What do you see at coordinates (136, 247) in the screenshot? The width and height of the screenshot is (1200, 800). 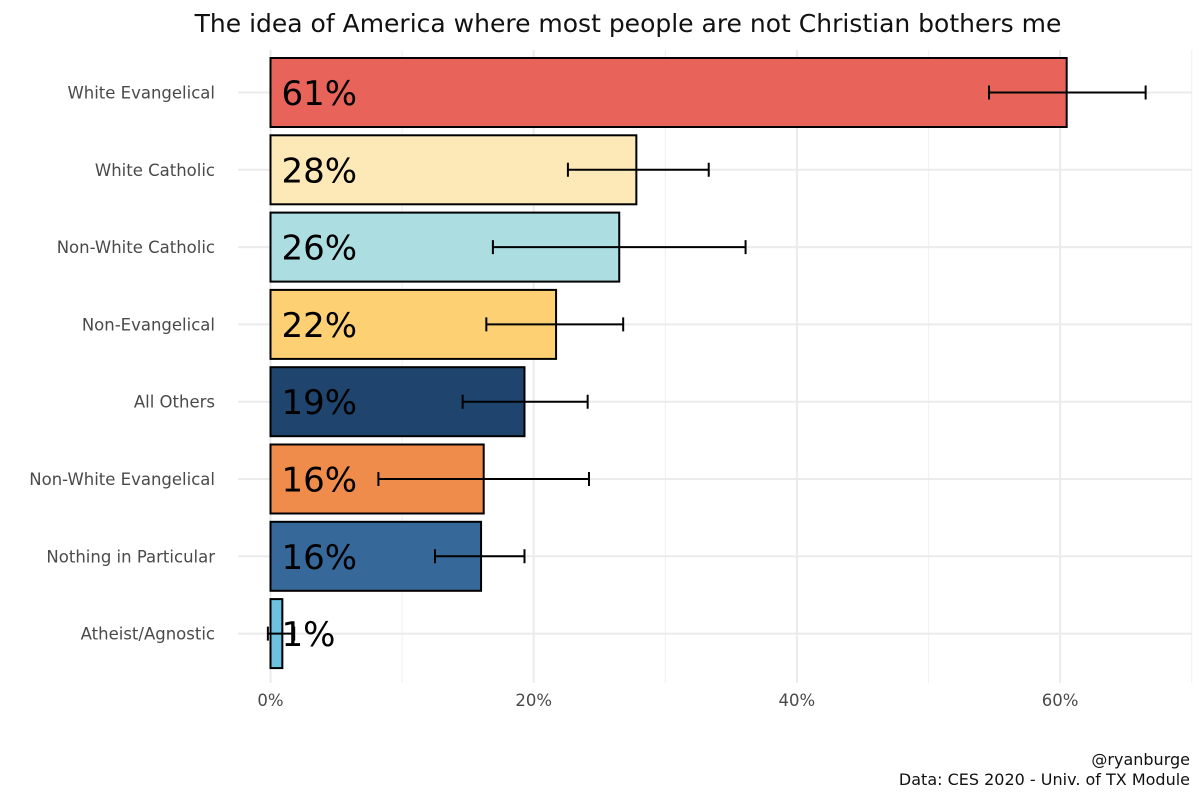 I see `category-label: Non-White Catholic` at bounding box center [136, 247].